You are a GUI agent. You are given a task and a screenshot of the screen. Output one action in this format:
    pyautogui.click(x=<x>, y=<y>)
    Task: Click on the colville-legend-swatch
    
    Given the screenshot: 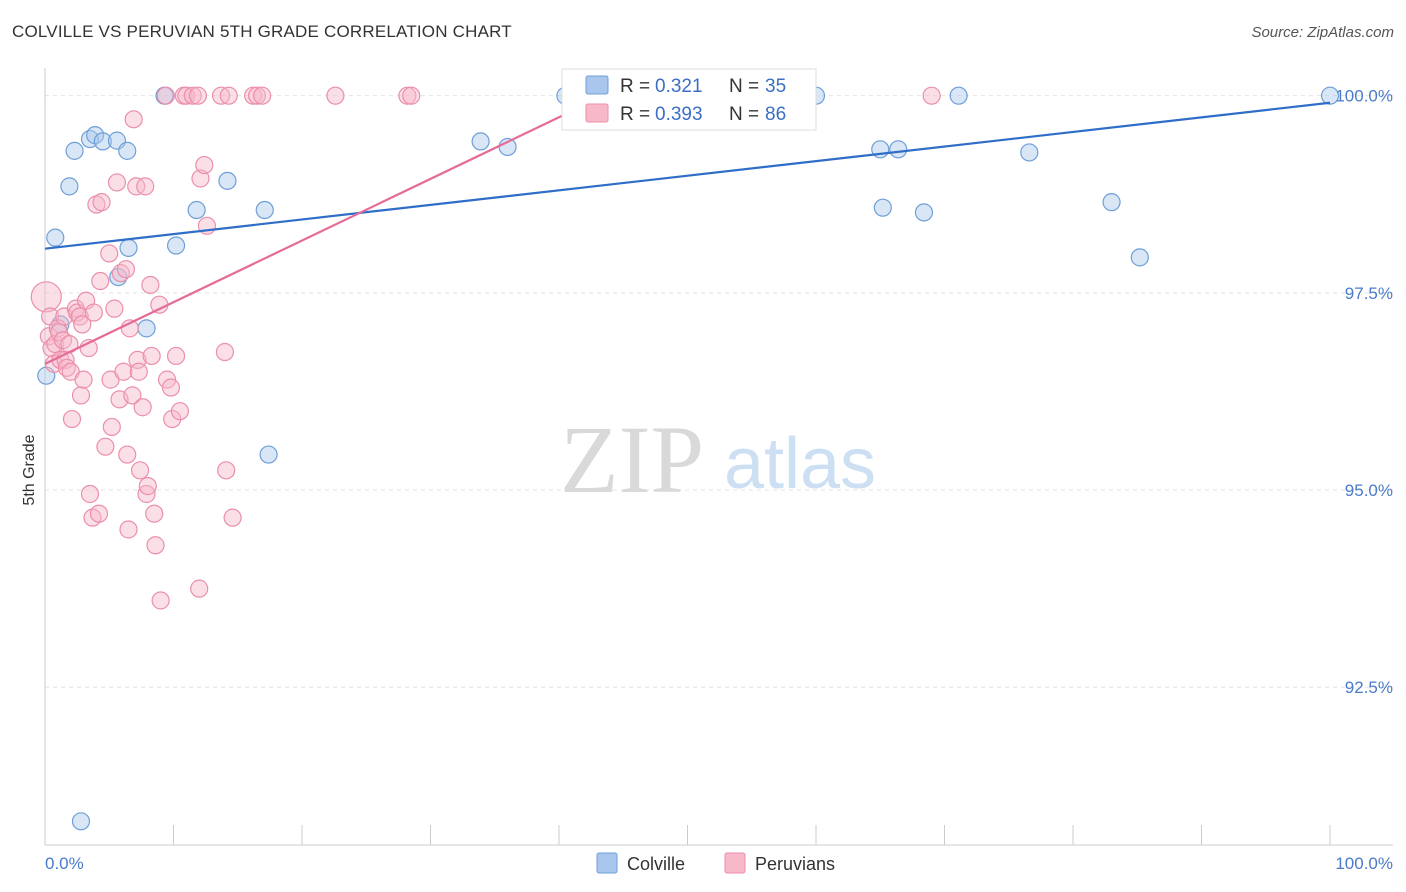 What is the action you would take?
    pyautogui.click(x=597, y=85)
    